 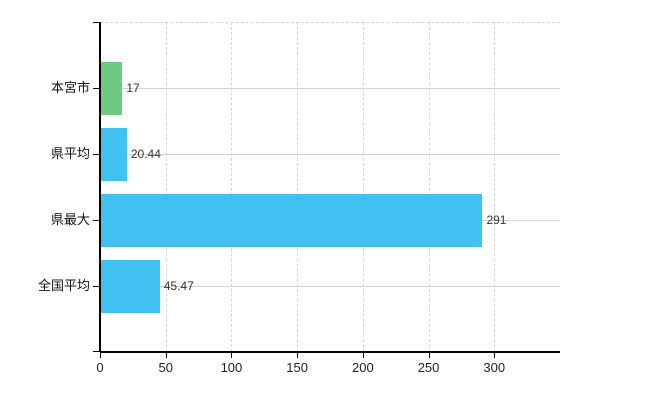 What do you see at coordinates (330, 22) in the screenshot?
I see `plot-top-border` at bounding box center [330, 22].